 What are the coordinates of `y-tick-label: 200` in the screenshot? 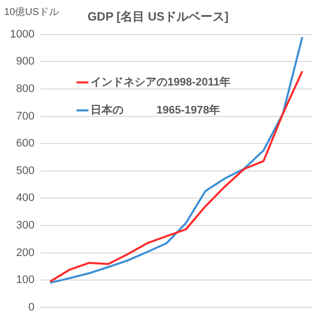 It's located at (25, 252).